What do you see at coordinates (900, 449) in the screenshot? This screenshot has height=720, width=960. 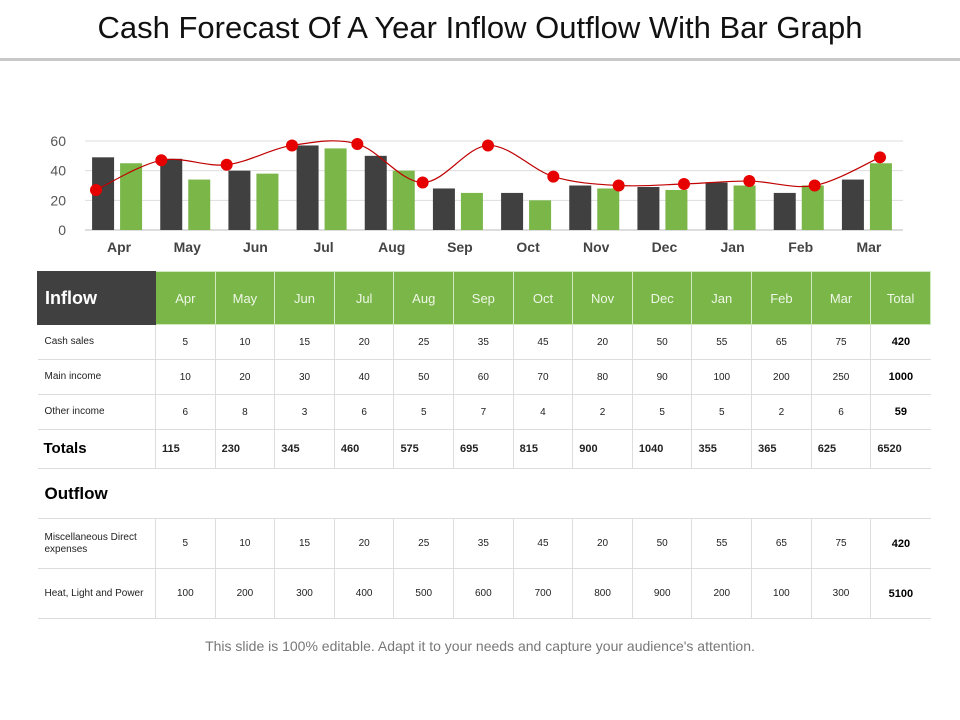 I see `grand-total: 6520` at bounding box center [900, 449].